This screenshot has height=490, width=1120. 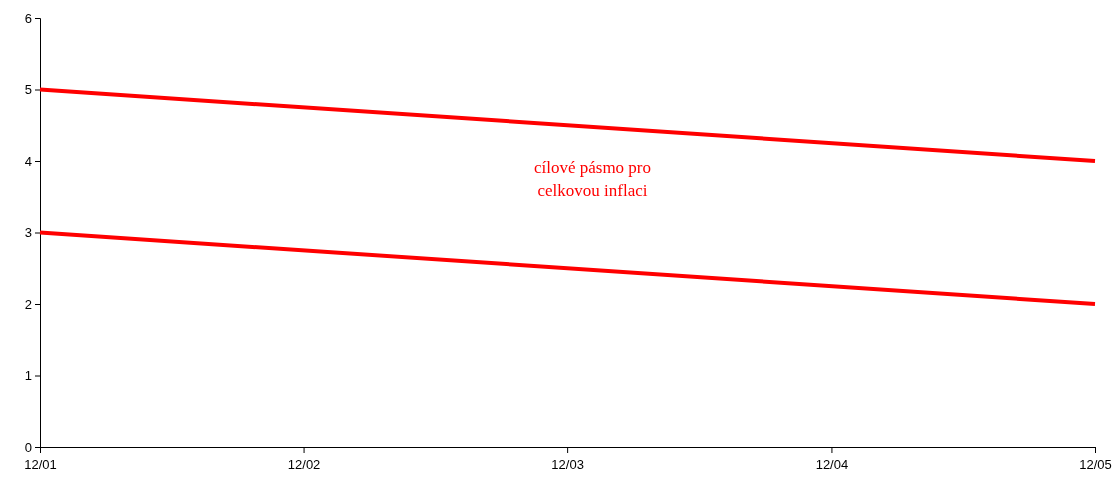 I want to click on y-tick-label: 5, so click(x=28, y=90).